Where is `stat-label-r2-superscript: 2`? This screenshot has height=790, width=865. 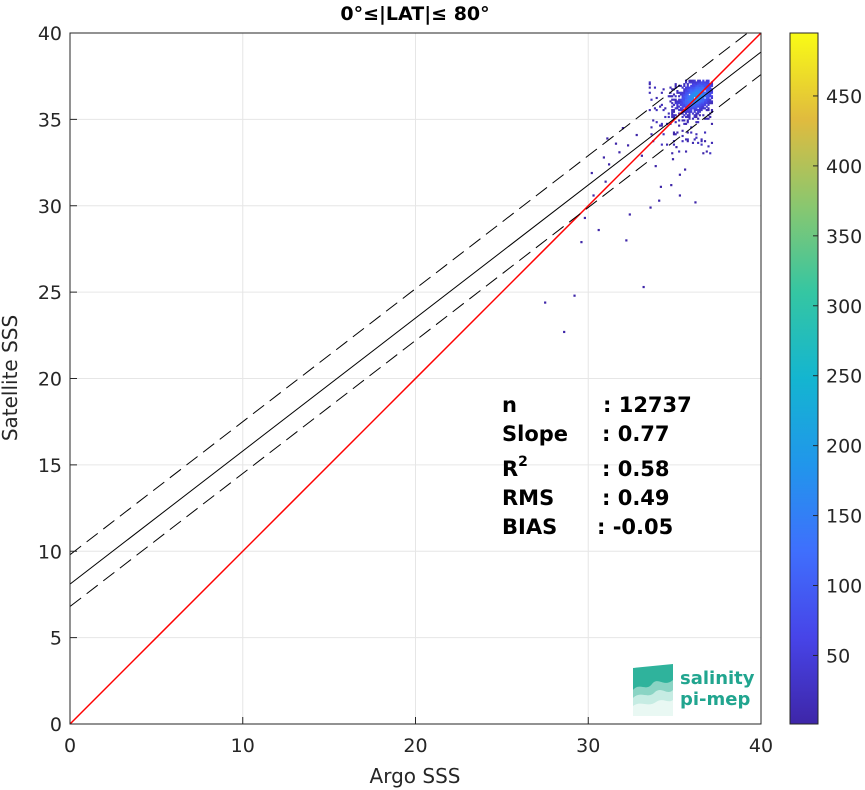
stat-label-r2-superscript: 2 is located at coordinates (523, 462).